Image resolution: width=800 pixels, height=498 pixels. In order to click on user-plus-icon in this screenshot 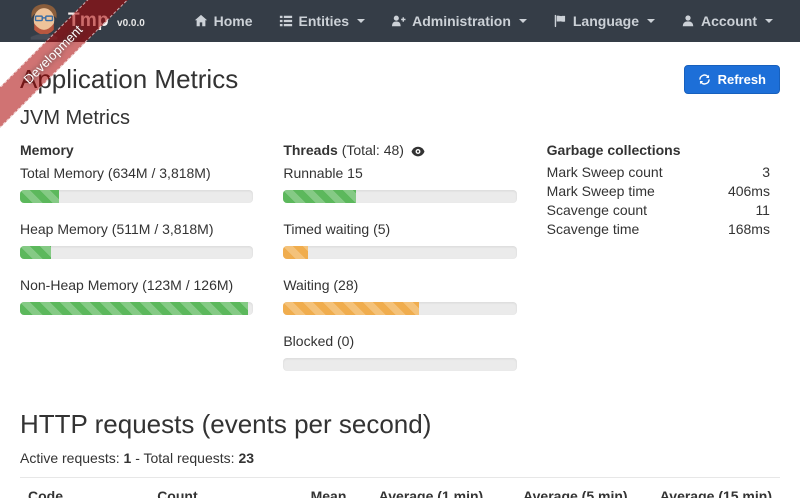, I will do `click(398, 21)`.